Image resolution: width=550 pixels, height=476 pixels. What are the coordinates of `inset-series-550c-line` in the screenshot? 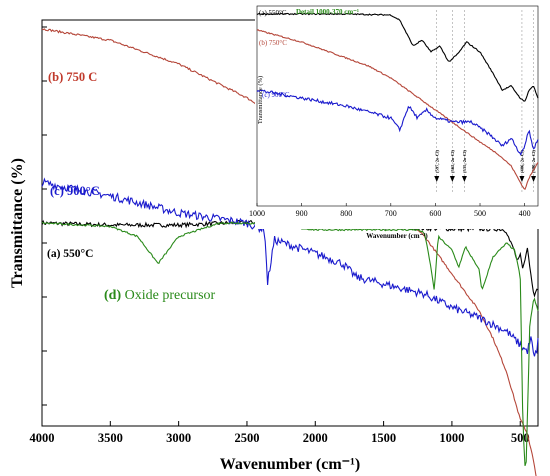 It's located at (397, 57).